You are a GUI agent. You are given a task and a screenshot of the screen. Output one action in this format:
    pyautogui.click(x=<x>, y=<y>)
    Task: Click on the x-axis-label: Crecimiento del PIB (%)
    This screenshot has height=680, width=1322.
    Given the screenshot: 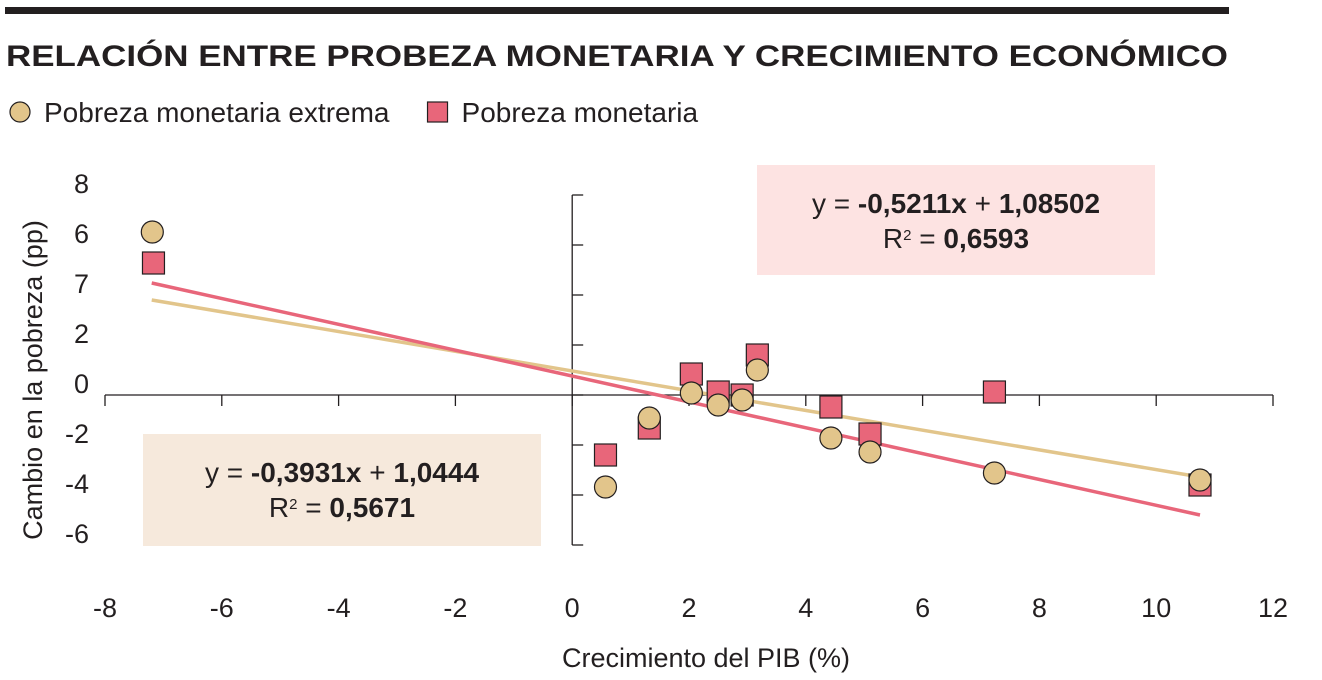 What is the action you would take?
    pyautogui.click(x=706, y=658)
    